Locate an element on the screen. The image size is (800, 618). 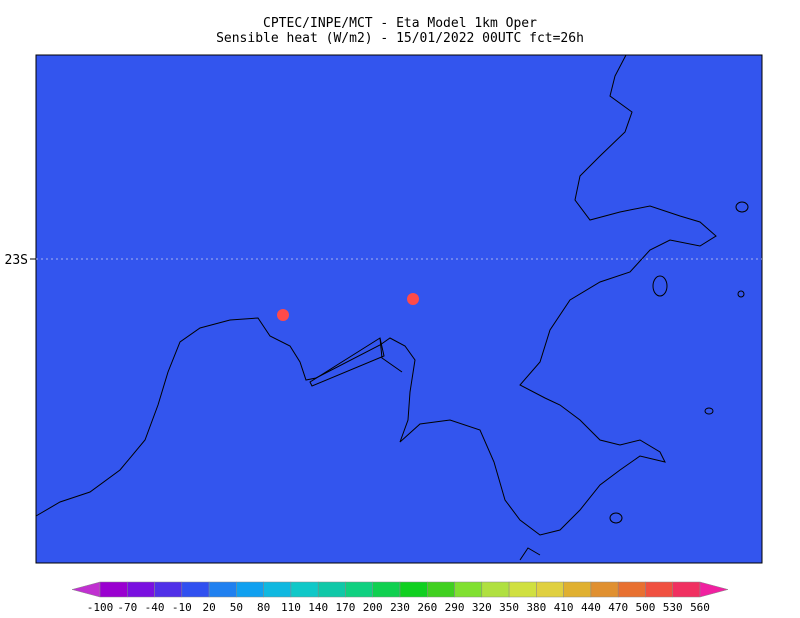
colorbar-label: -100 is located at coordinates (100, 607).